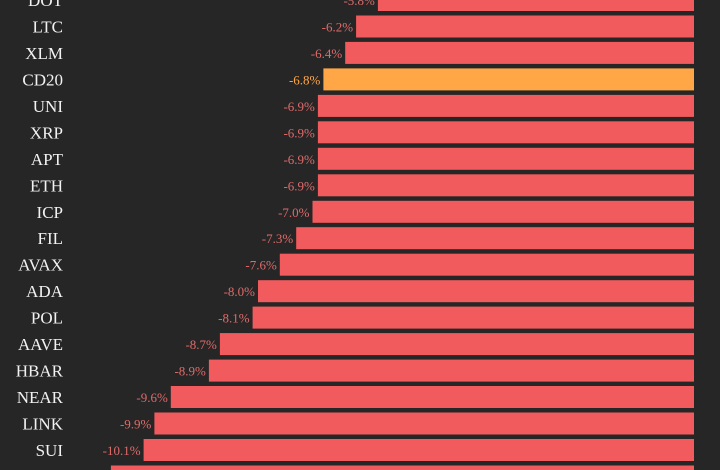 The image size is (720, 470). I want to click on category-label: FIL, so click(51, 238).